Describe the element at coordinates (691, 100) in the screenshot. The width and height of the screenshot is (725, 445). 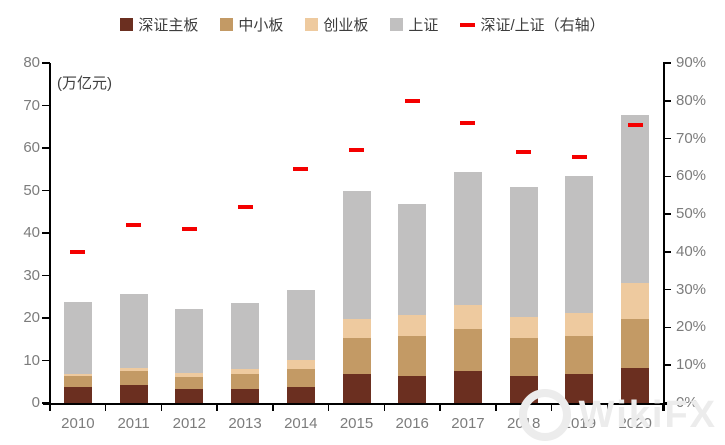
I see `y-axis-right-label: 80%` at that location.